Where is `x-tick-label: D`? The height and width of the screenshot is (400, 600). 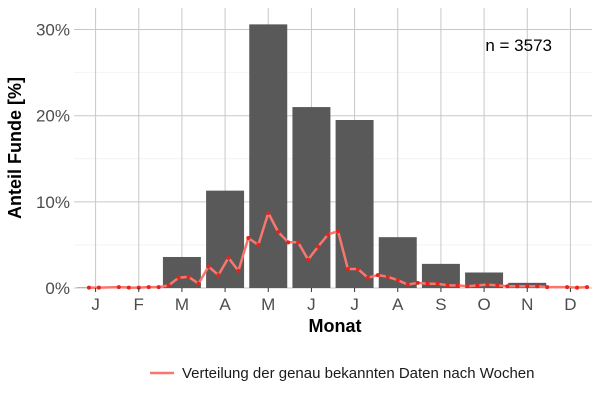
x-tick-label: D is located at coordinates (570, 304).